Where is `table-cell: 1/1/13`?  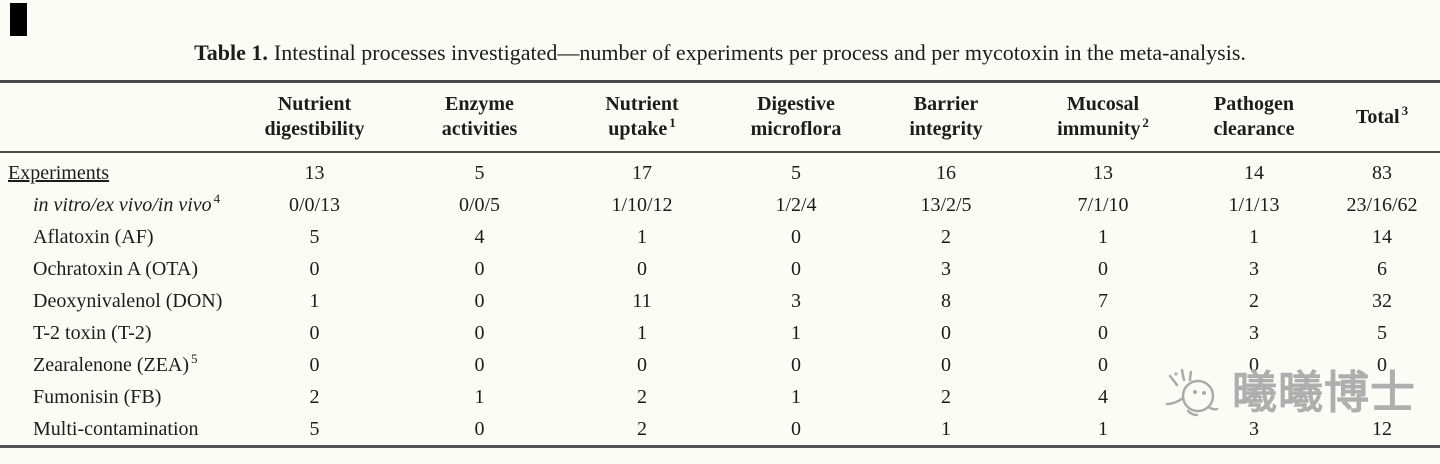 table-cell: 1/1/13 is located at coordinates (1254, 205).